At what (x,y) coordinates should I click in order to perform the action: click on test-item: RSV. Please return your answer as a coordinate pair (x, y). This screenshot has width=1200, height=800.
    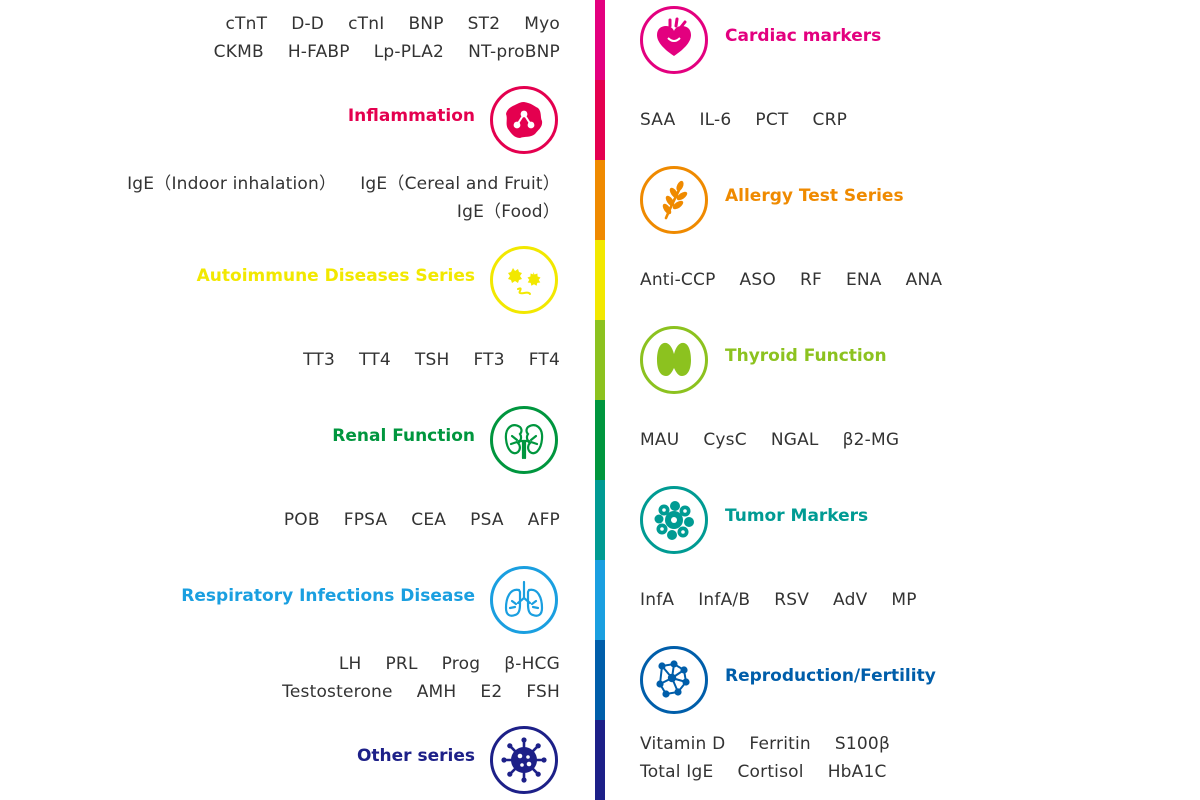
    Looking at the image, I should click on (792, 600).